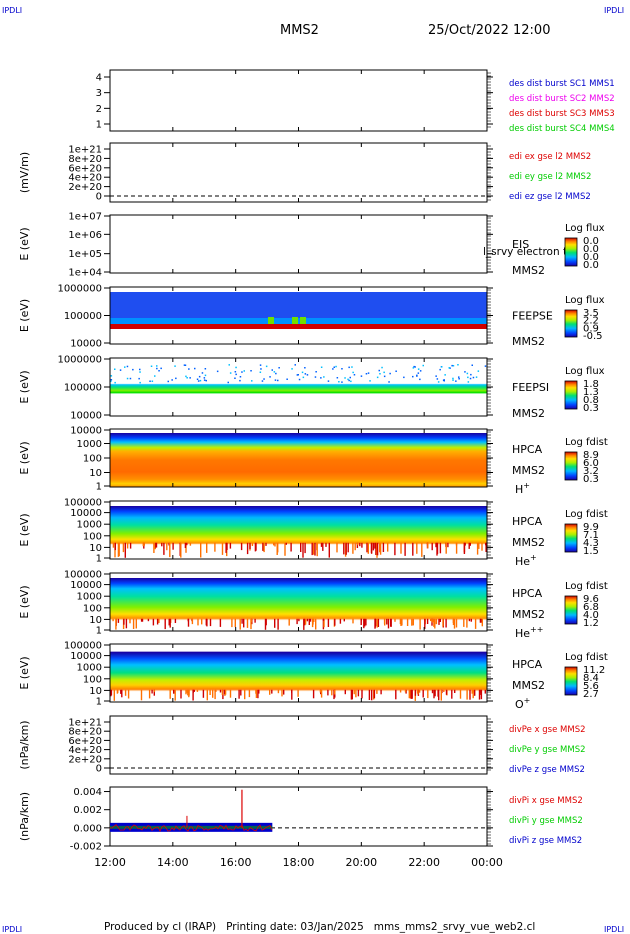 The width and height of the screenshot is (630, 934). Describe the element at coordinates (24, 386) in the screenshot. I see `ylabel: E (eV)` at that location.